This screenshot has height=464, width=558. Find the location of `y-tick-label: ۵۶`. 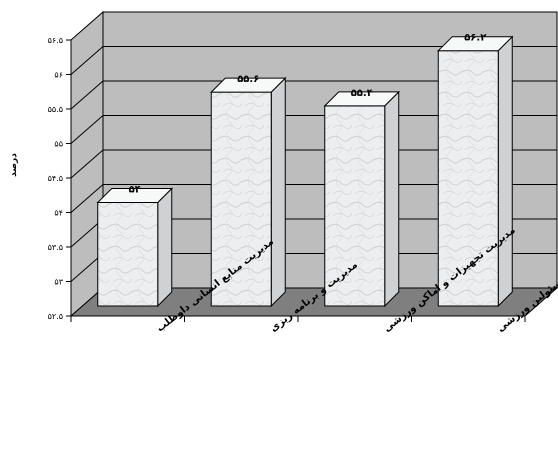

y-tick-label: ۵۶ is located at coordinates (58, 75).